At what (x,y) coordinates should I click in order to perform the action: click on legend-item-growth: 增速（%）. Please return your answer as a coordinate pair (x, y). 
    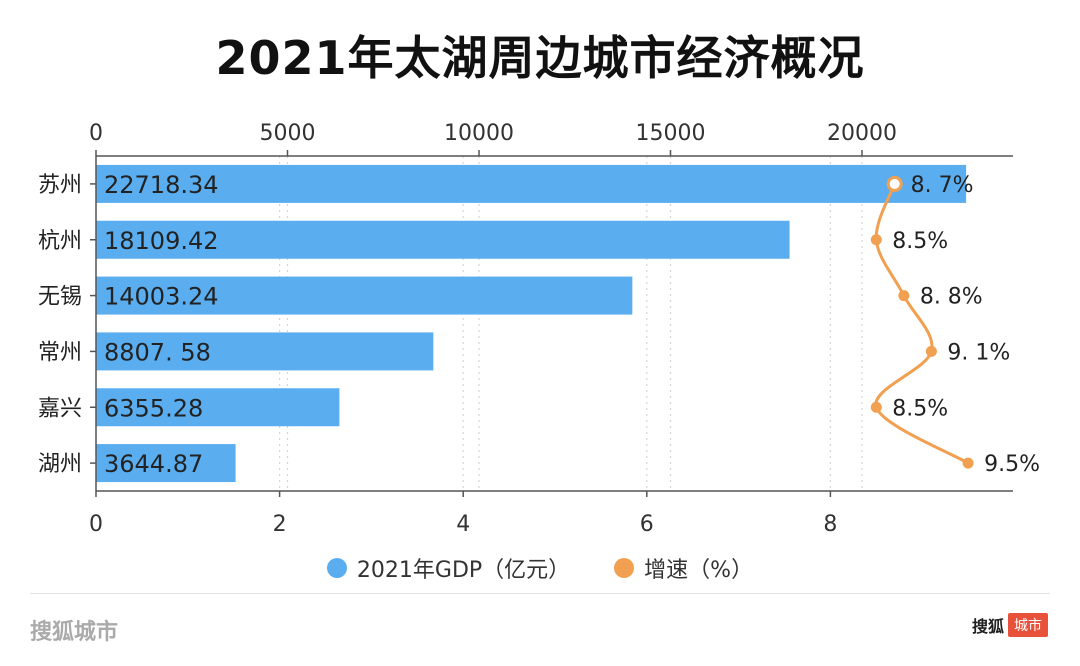
    Looking at the image, I should click on (683, 568).